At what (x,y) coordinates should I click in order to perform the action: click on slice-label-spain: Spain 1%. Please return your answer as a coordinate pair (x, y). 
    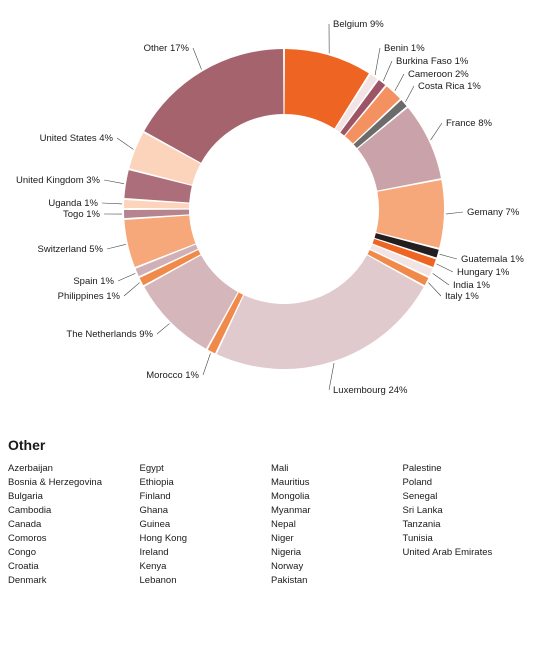
    Looking at the image, I should click on (93, 281).